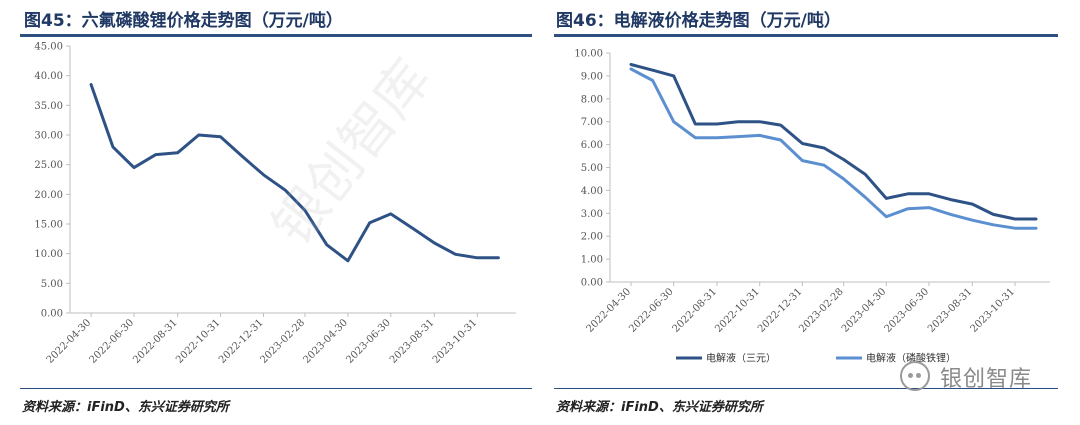  I want to click on y-tick-label: 7.00, so click(592, 122).